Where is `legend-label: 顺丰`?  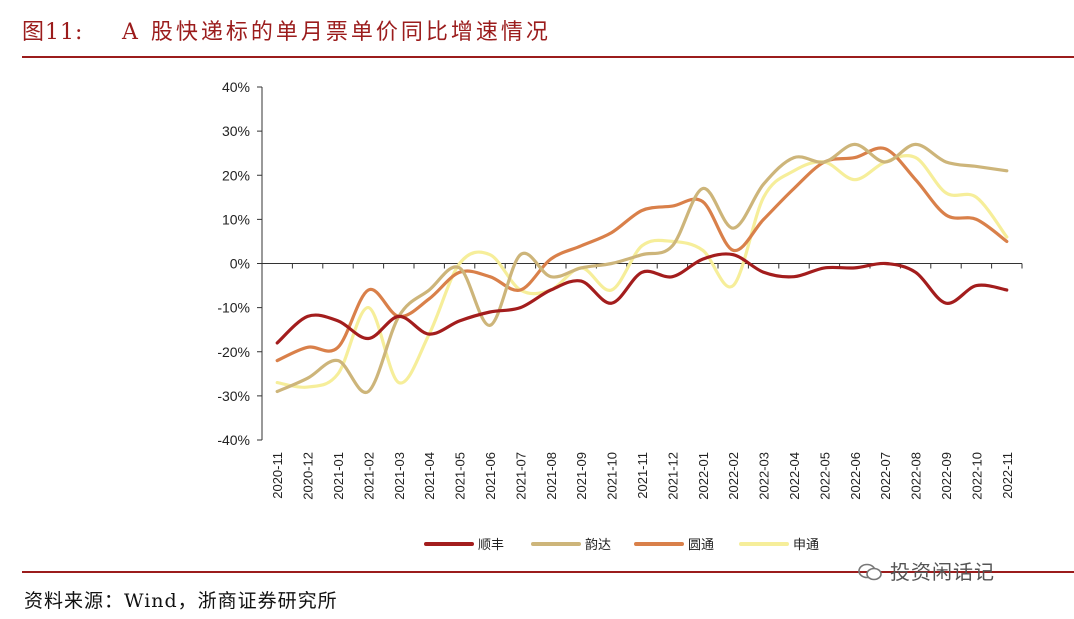
legend-label: 顺丰 is located at coordinates (491, 545).